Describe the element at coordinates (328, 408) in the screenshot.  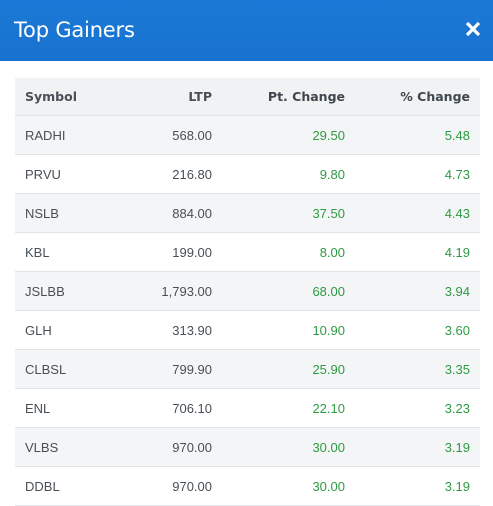
I see `pt-change-cell: 22.10` at that location.